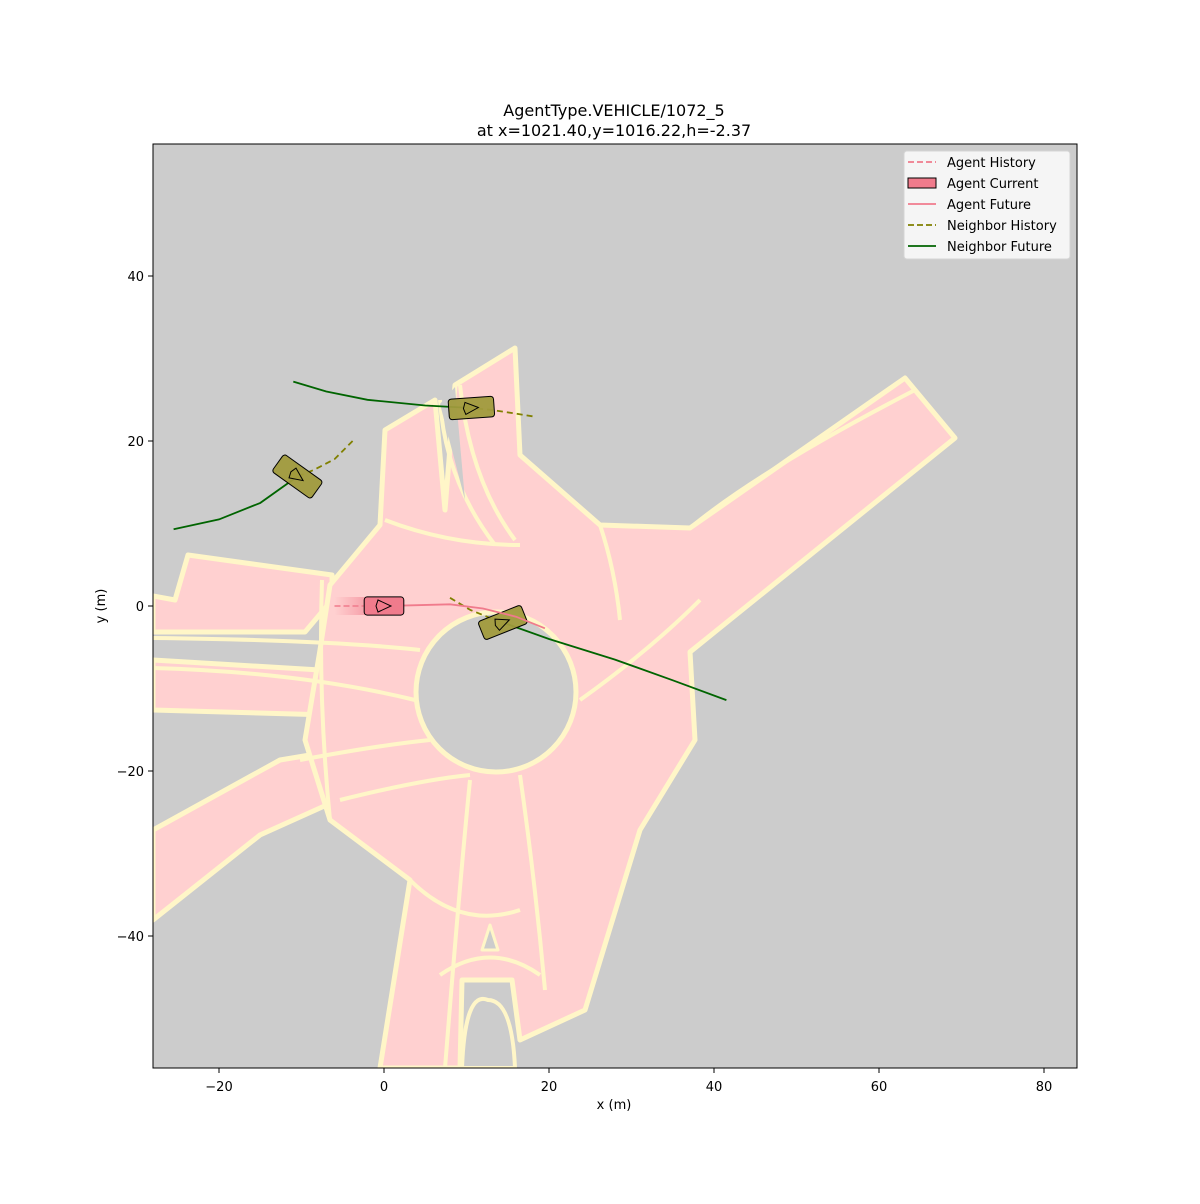 This screenshot has width=1200, height=1204. What do you see at coordinates (135, 277) in the screenshot?
I see `y-tick-label: 40` at bounding box center [135, 277].